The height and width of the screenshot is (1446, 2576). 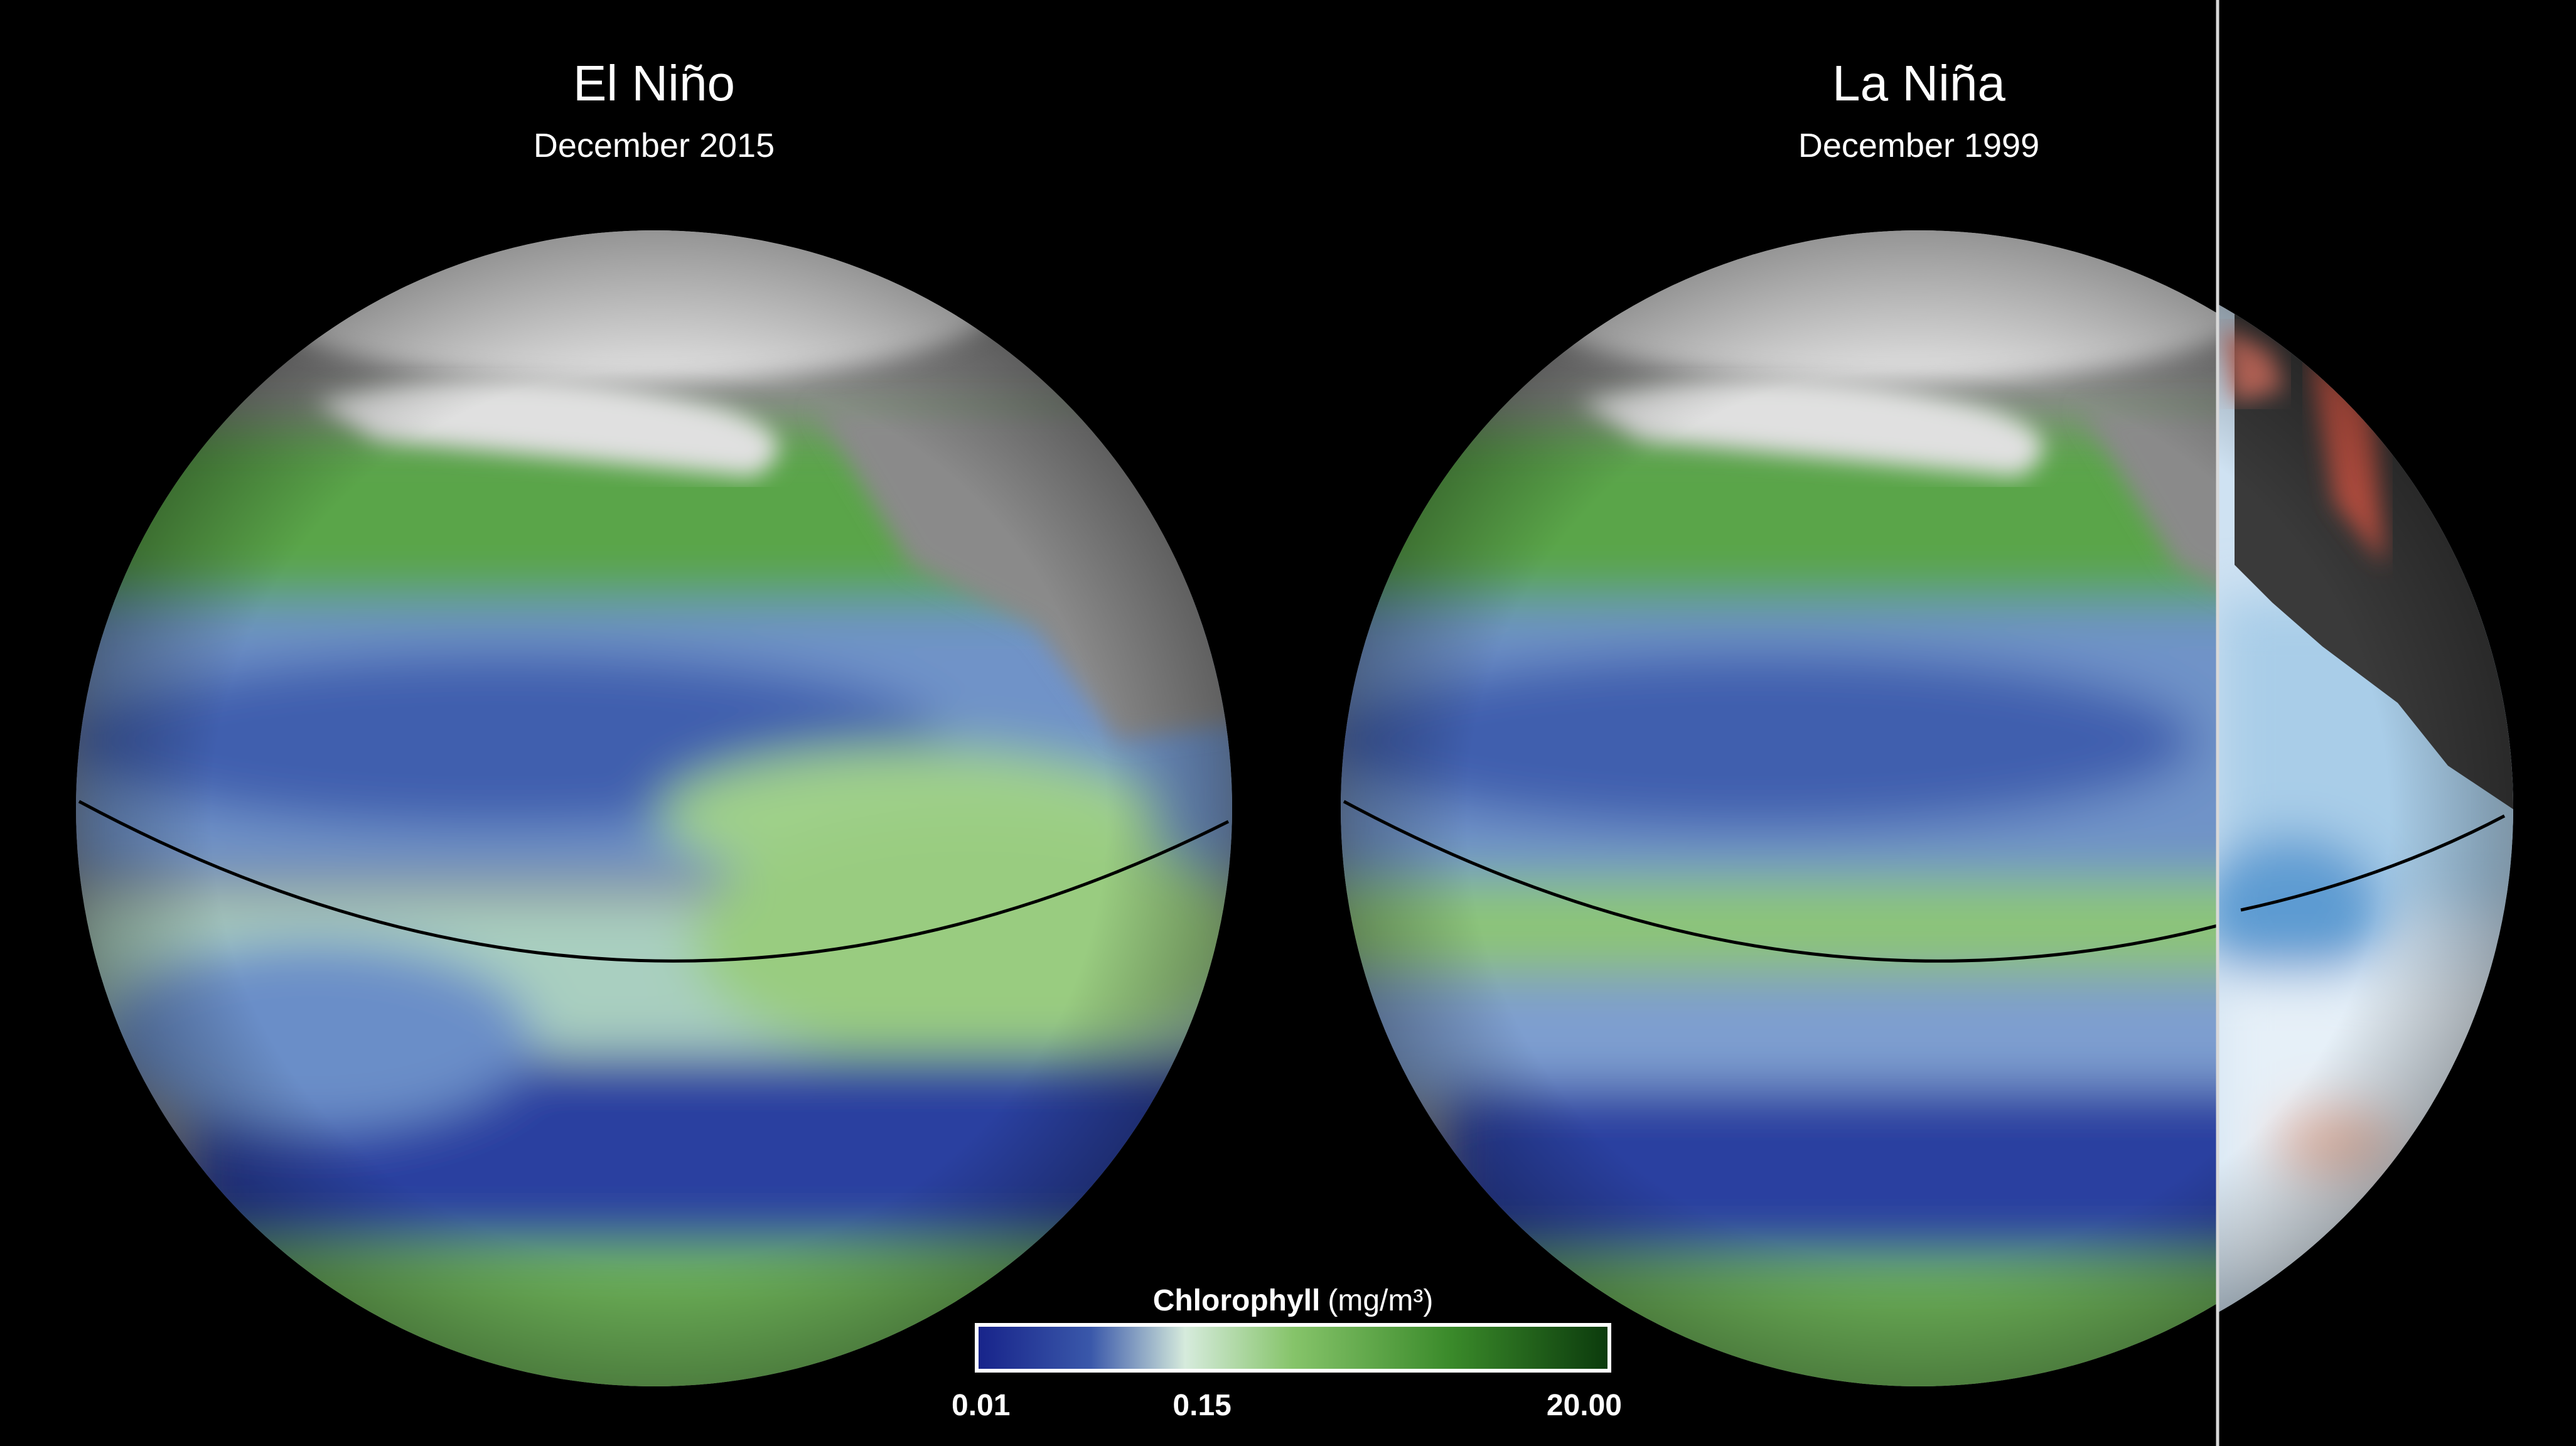 I want to click on panel-title: El Niño, so click(x=654, y=83).